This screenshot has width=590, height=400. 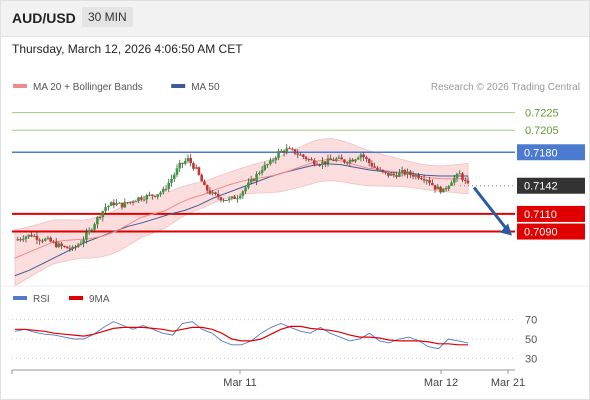 What do you see at coordinates (107, 17) in the screenshot?
I see `timeframe-button: 30 MIN` at bounding box center [107, 17].